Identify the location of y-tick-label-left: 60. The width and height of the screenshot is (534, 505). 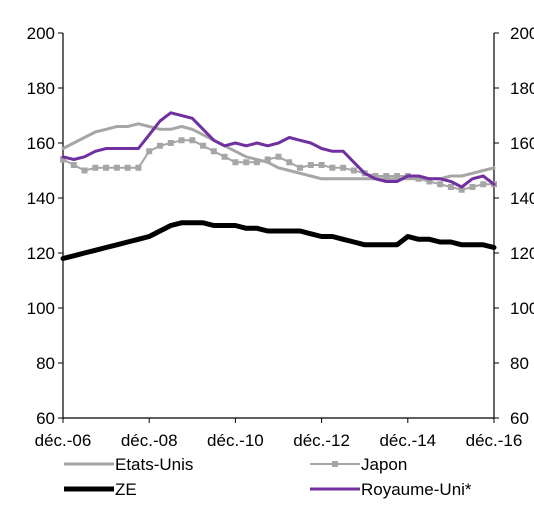
(45, 418).